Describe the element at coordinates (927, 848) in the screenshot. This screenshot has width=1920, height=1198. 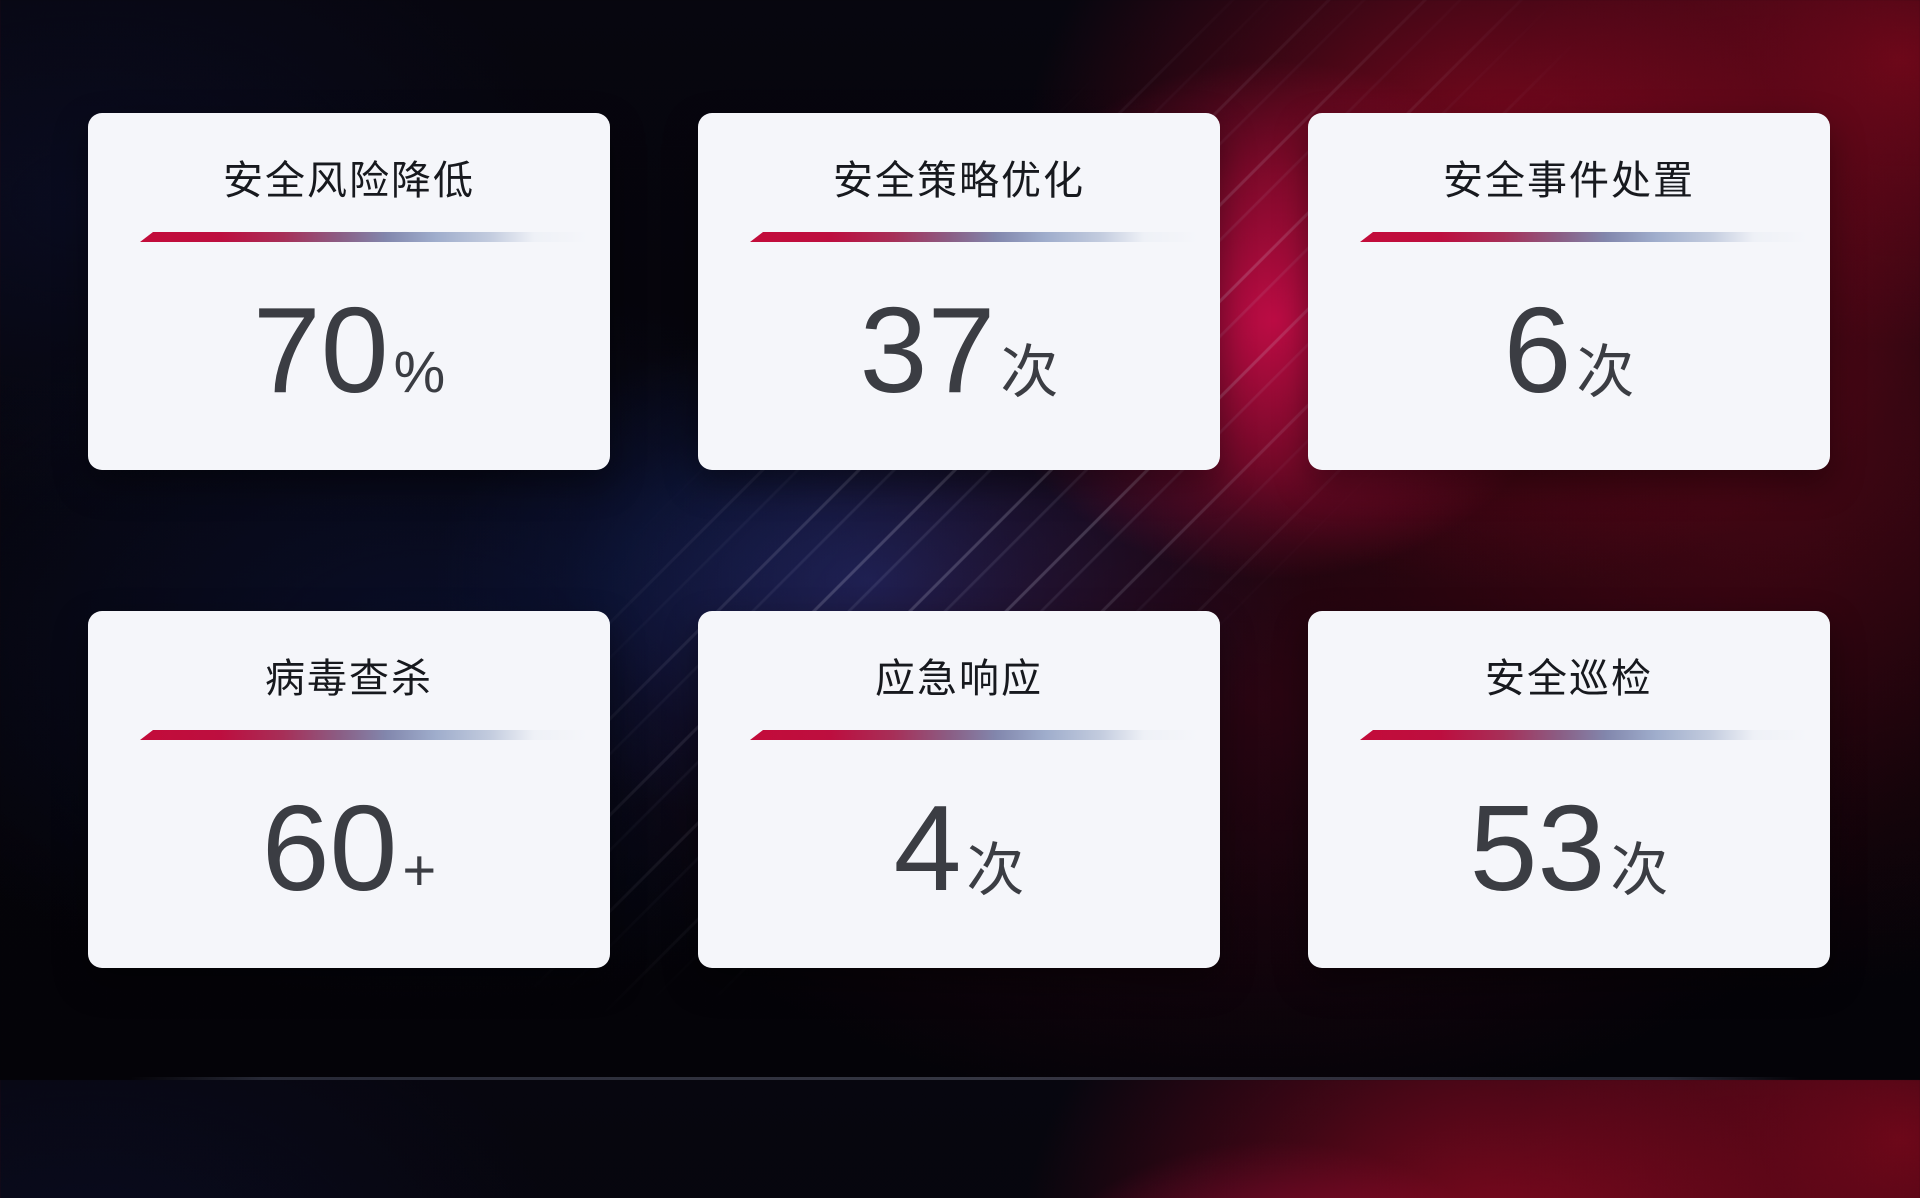
I see `stat-value: 4` at that location.